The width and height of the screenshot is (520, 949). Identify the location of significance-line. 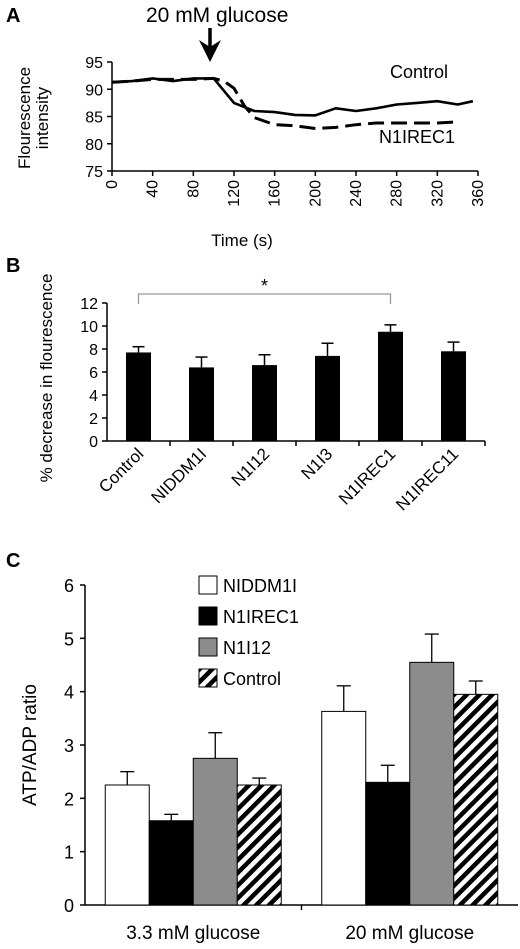
(264, 298).